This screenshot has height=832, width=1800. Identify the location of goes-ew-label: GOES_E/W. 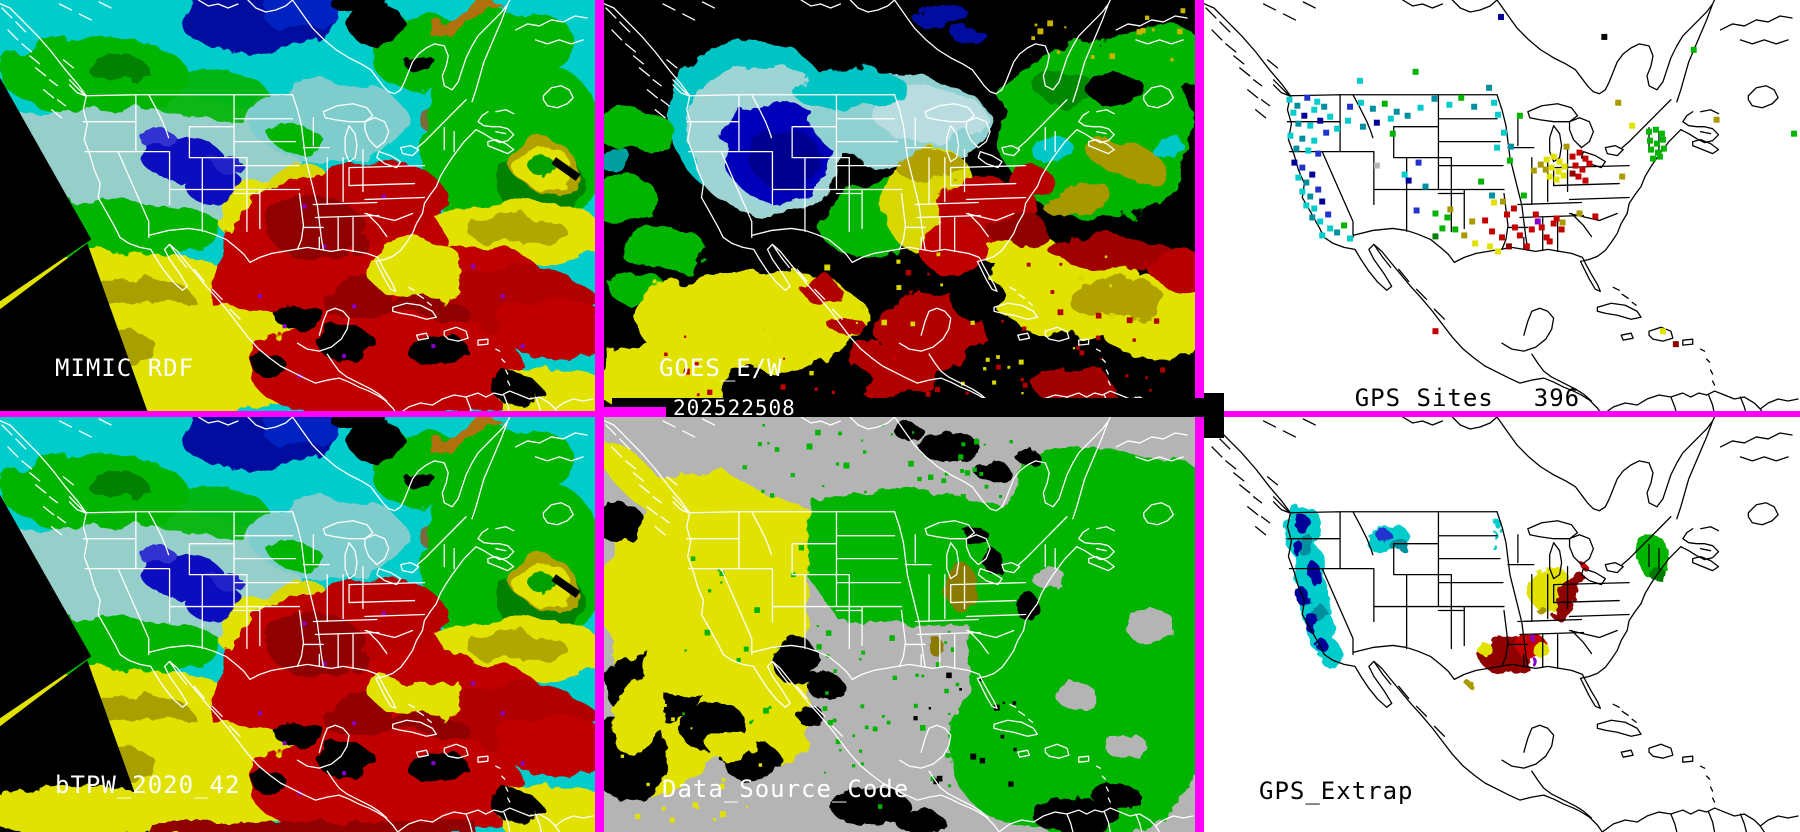
(721, 368).